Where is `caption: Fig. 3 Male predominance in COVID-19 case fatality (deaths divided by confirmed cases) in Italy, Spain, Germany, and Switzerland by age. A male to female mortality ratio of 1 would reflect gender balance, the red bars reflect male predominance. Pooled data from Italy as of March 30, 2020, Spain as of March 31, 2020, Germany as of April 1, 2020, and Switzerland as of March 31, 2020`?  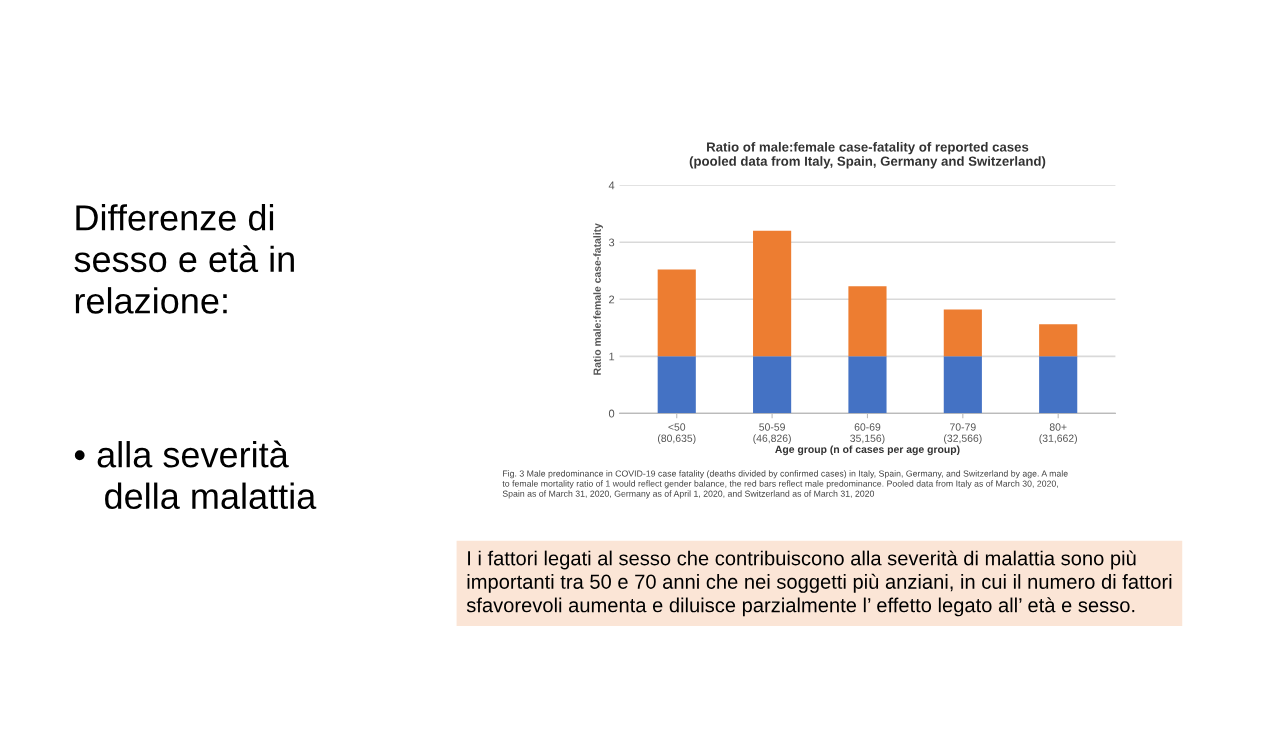
caption: Fig. 3 Male predominance in COVID-19 case fatality (deaths divided by confirmed cases) in Italy, Spain, Germany, and Switzerland by age. A male to female mortality ratio of 1 would reflect gender balance, the red bars reflect male predominance. Pooled data from Italy as of March 30, 2020, Spain as of March 31, 2020, Germany as of April 1, 2020, and Switzerland as of March 31, 2020 is located at coordinates (785, 484).